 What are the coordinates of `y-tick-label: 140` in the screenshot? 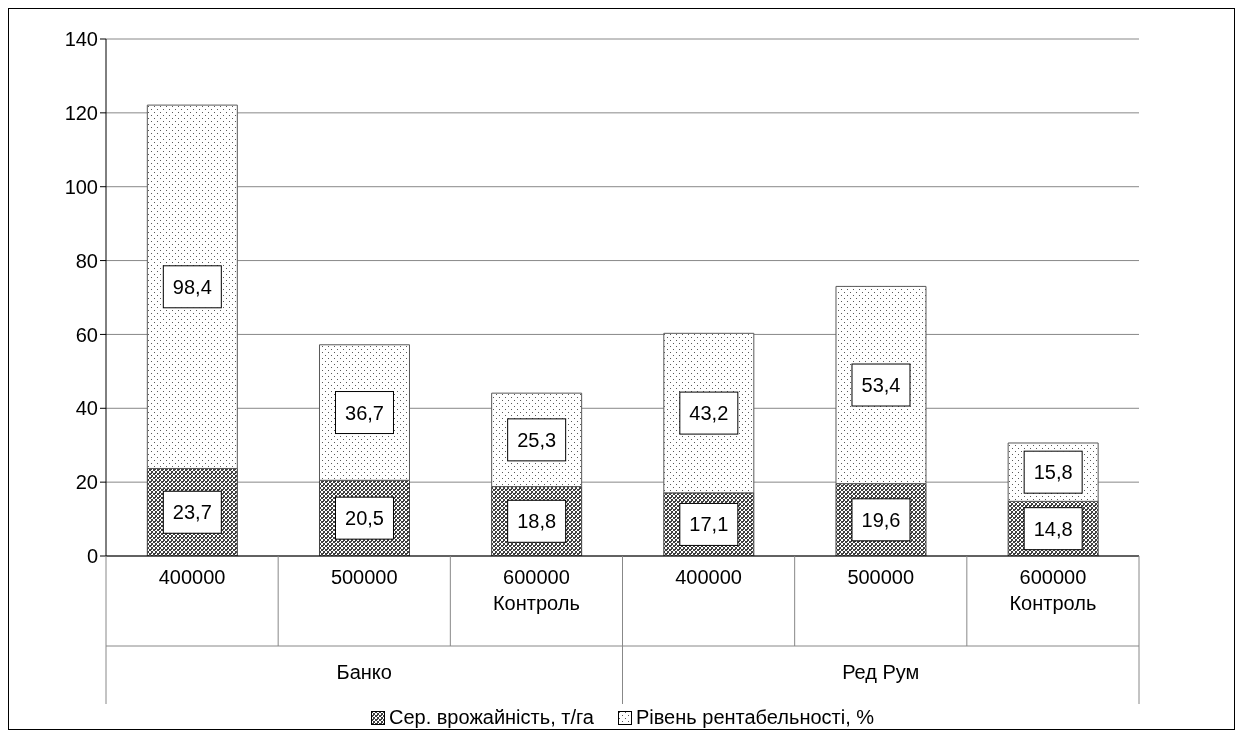 It's located at (81, 39).